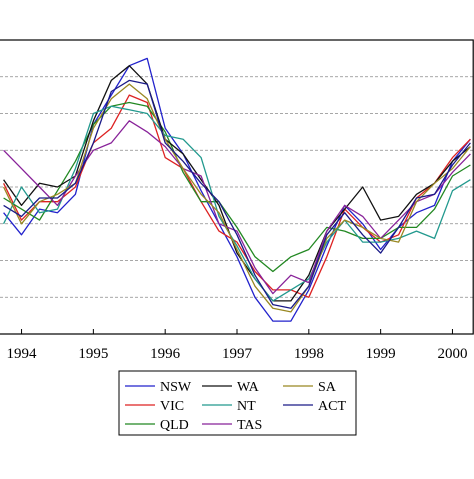 This screenshot has width=474, height=479. I want to click on x-tick-label-2000: 2000, so click(452, 354).